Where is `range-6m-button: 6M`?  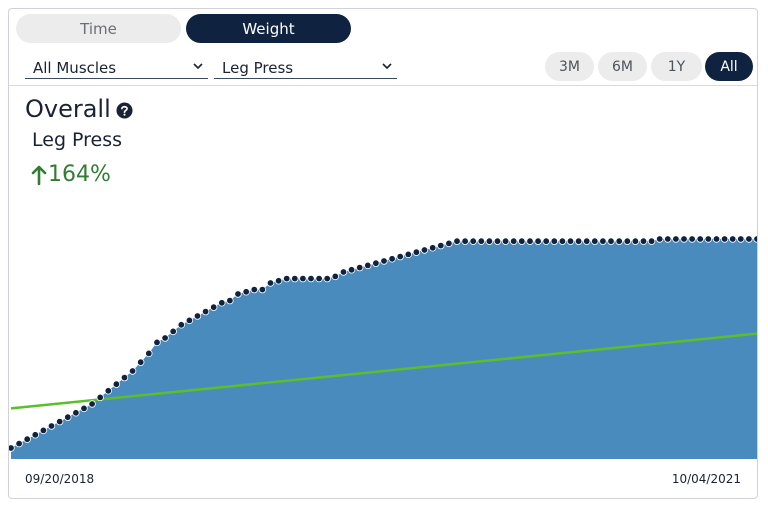
range-6m-button: 6M is located at coordinates (622, 66).